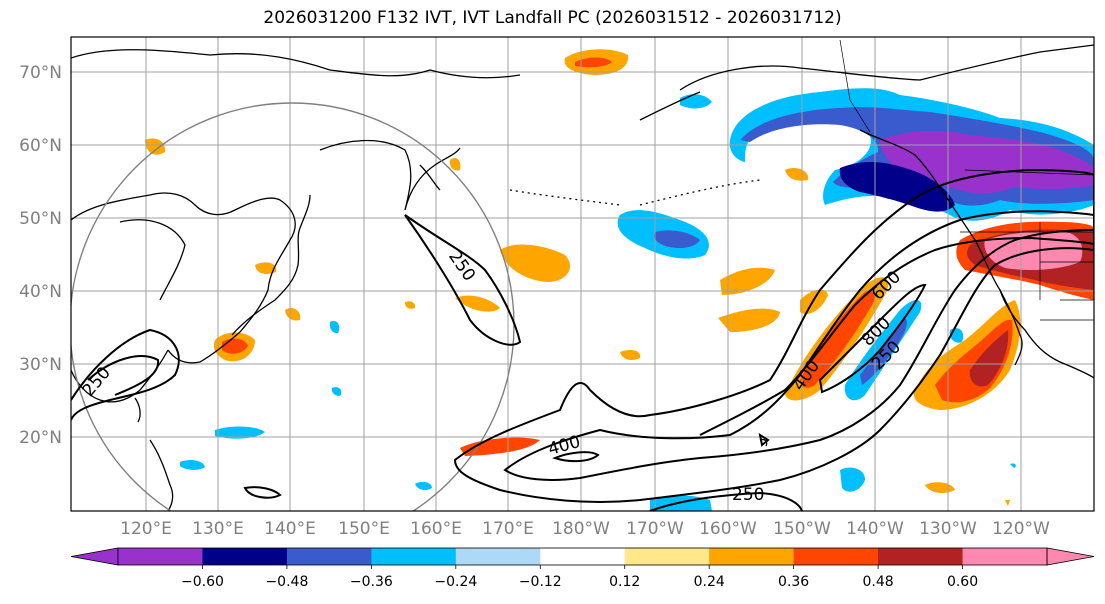 This screenshot has width=1105, height=604. What do you see at coordinates (962, 582) in the screenshot?
I see `colorbar-tick-label: 0.60` at bounding box center [962, 582].